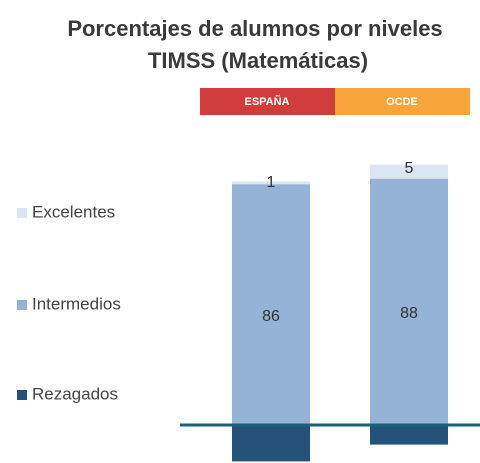  What do you see at coordinates (75, 393) in the screenshot?
I see `legend-label: Rezagados` at bounding box center [75, 393].